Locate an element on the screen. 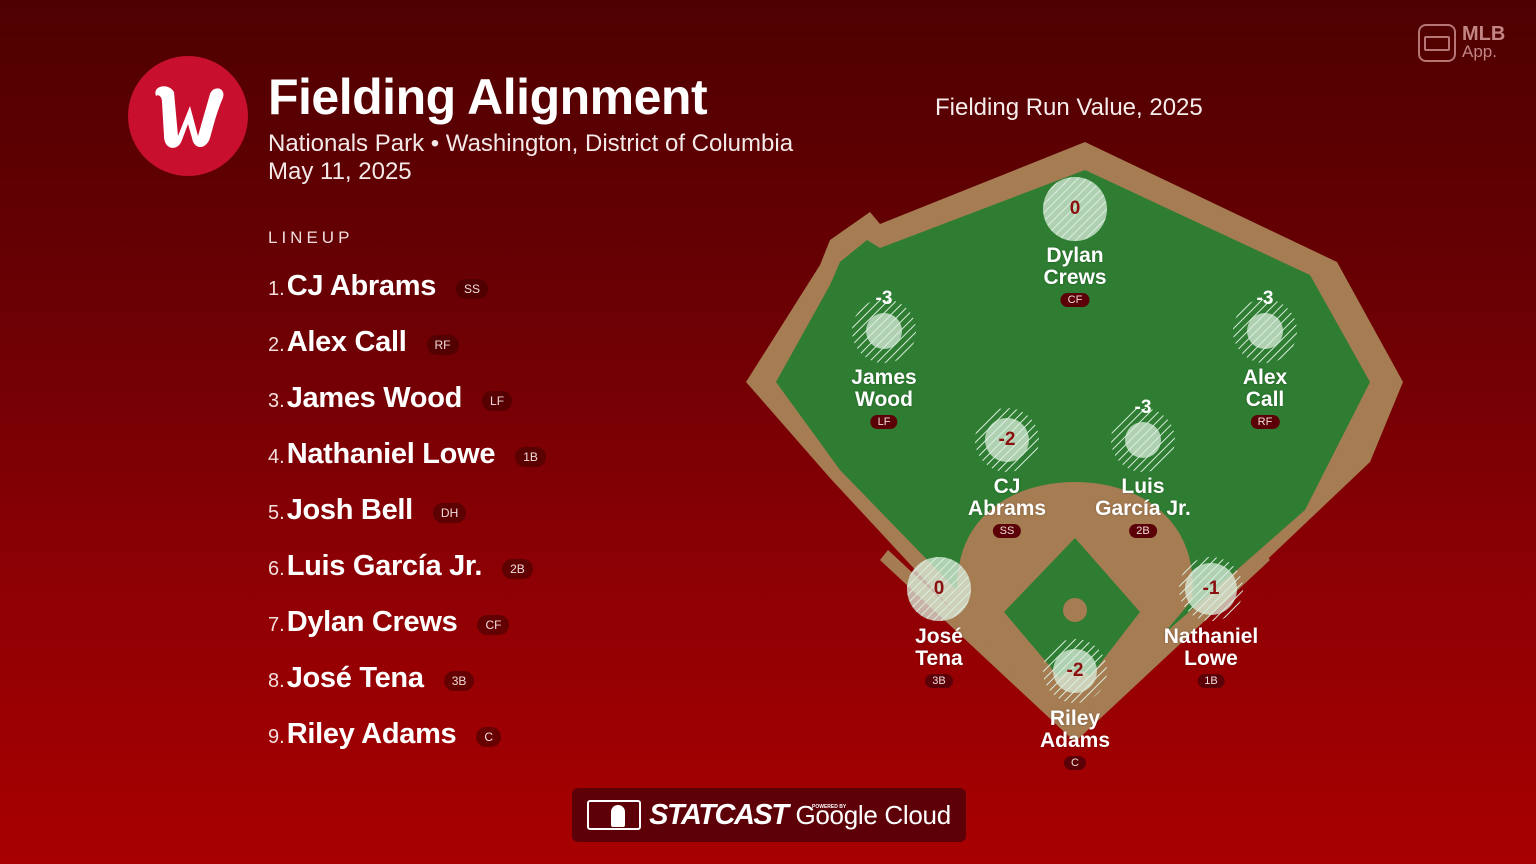 This screenshot has width=1536, height=864. run-value-rf: -3 is located at coordinates (1265, 298).